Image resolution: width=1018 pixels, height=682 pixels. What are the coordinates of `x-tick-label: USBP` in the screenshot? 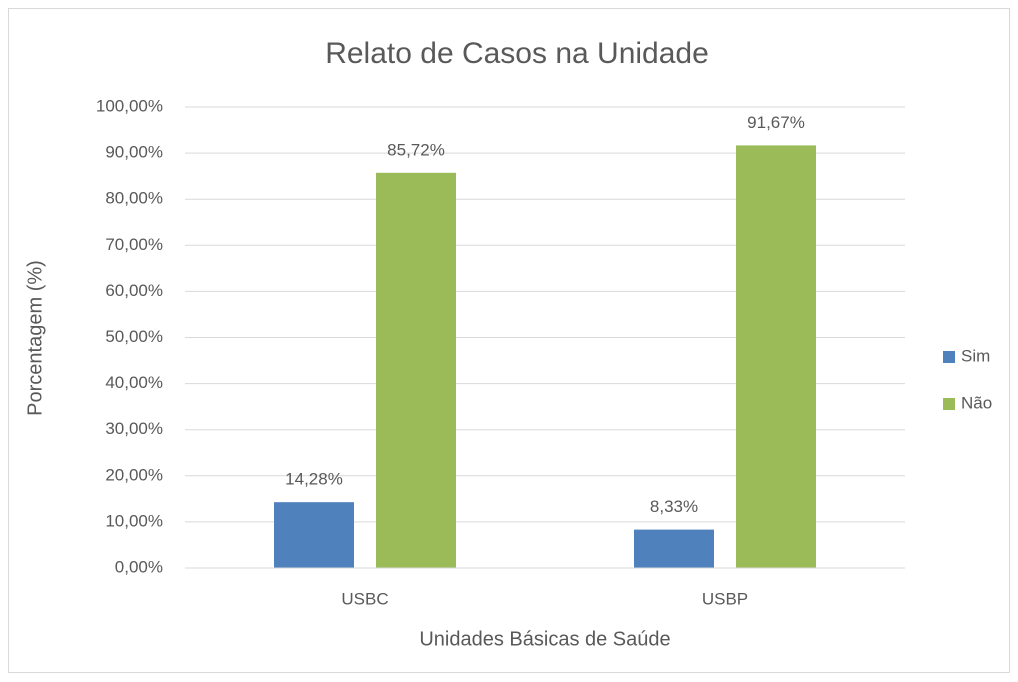 It's located at (725, 598).